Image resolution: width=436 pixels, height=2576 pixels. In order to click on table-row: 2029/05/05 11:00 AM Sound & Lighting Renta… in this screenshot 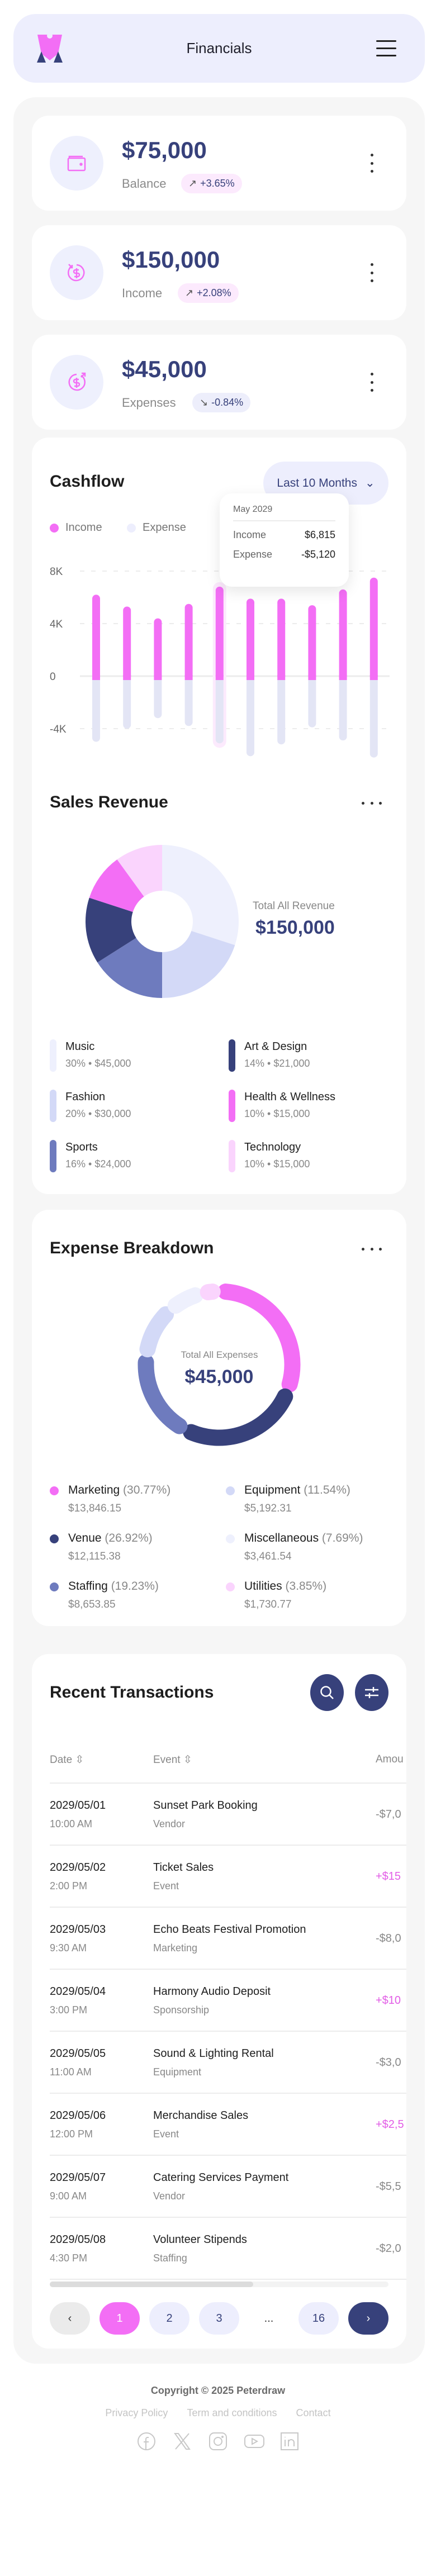, I will do `click(228, 2063)`.